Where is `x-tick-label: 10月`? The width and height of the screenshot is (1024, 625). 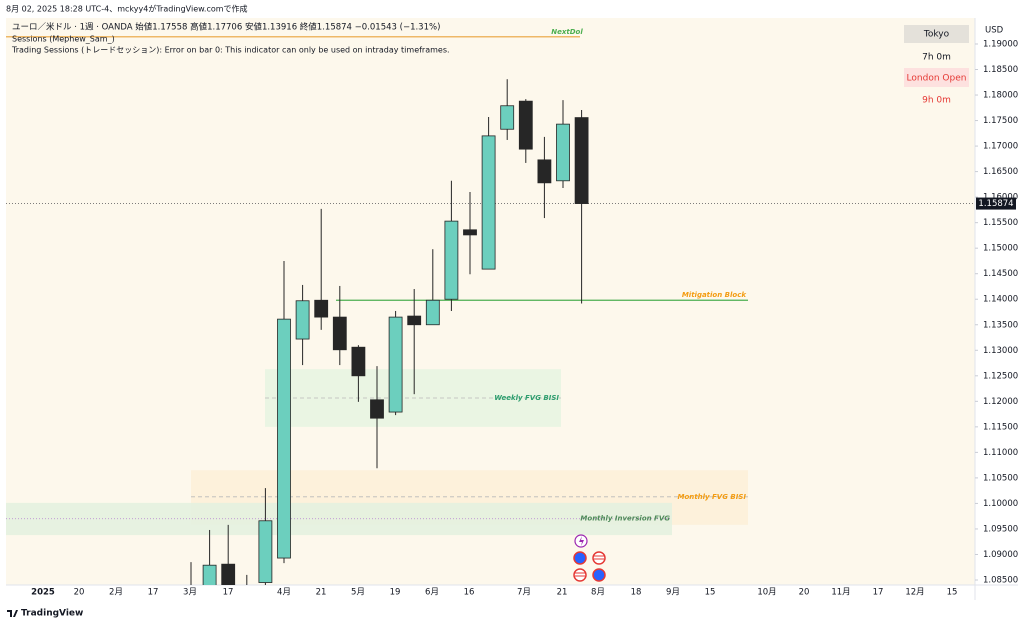 x-tick-label: 10月 is located at coordinates (766, 593).